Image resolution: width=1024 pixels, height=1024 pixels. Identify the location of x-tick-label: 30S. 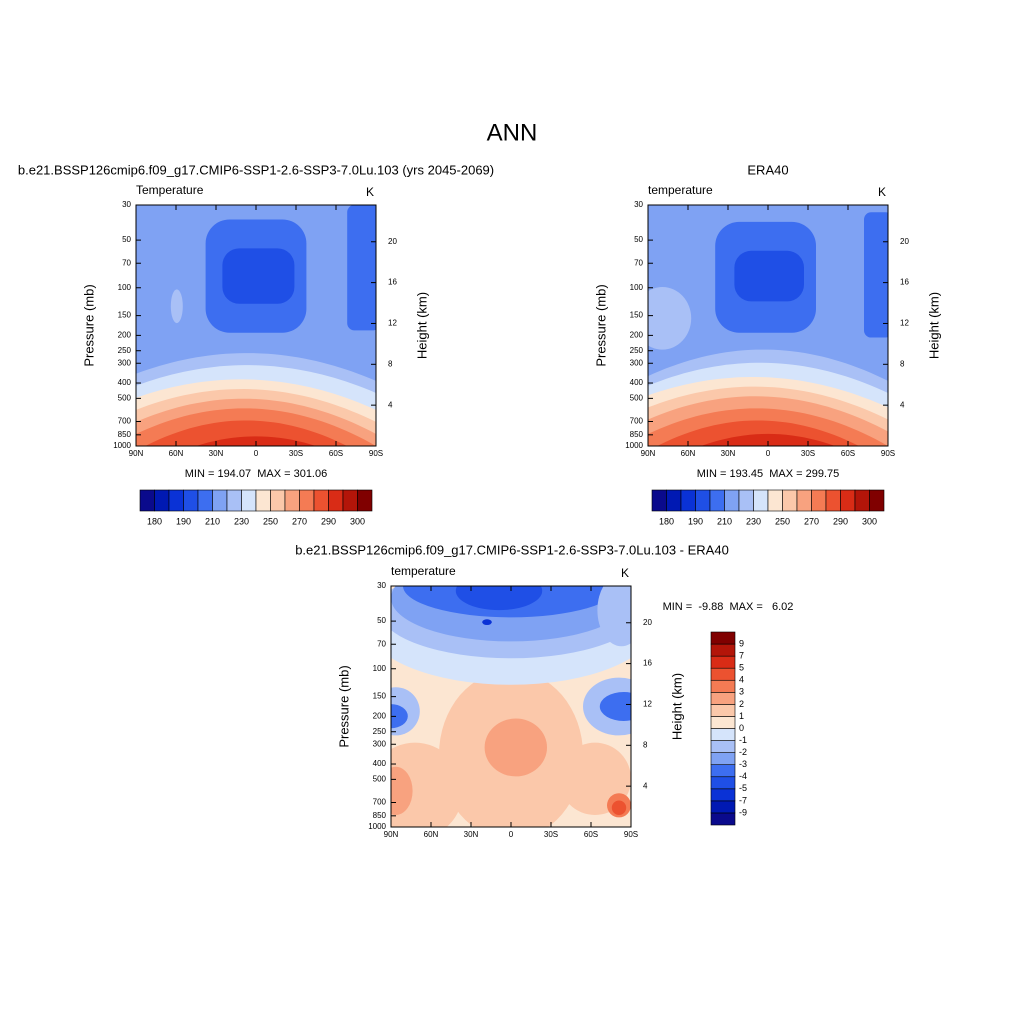
(296, 453).